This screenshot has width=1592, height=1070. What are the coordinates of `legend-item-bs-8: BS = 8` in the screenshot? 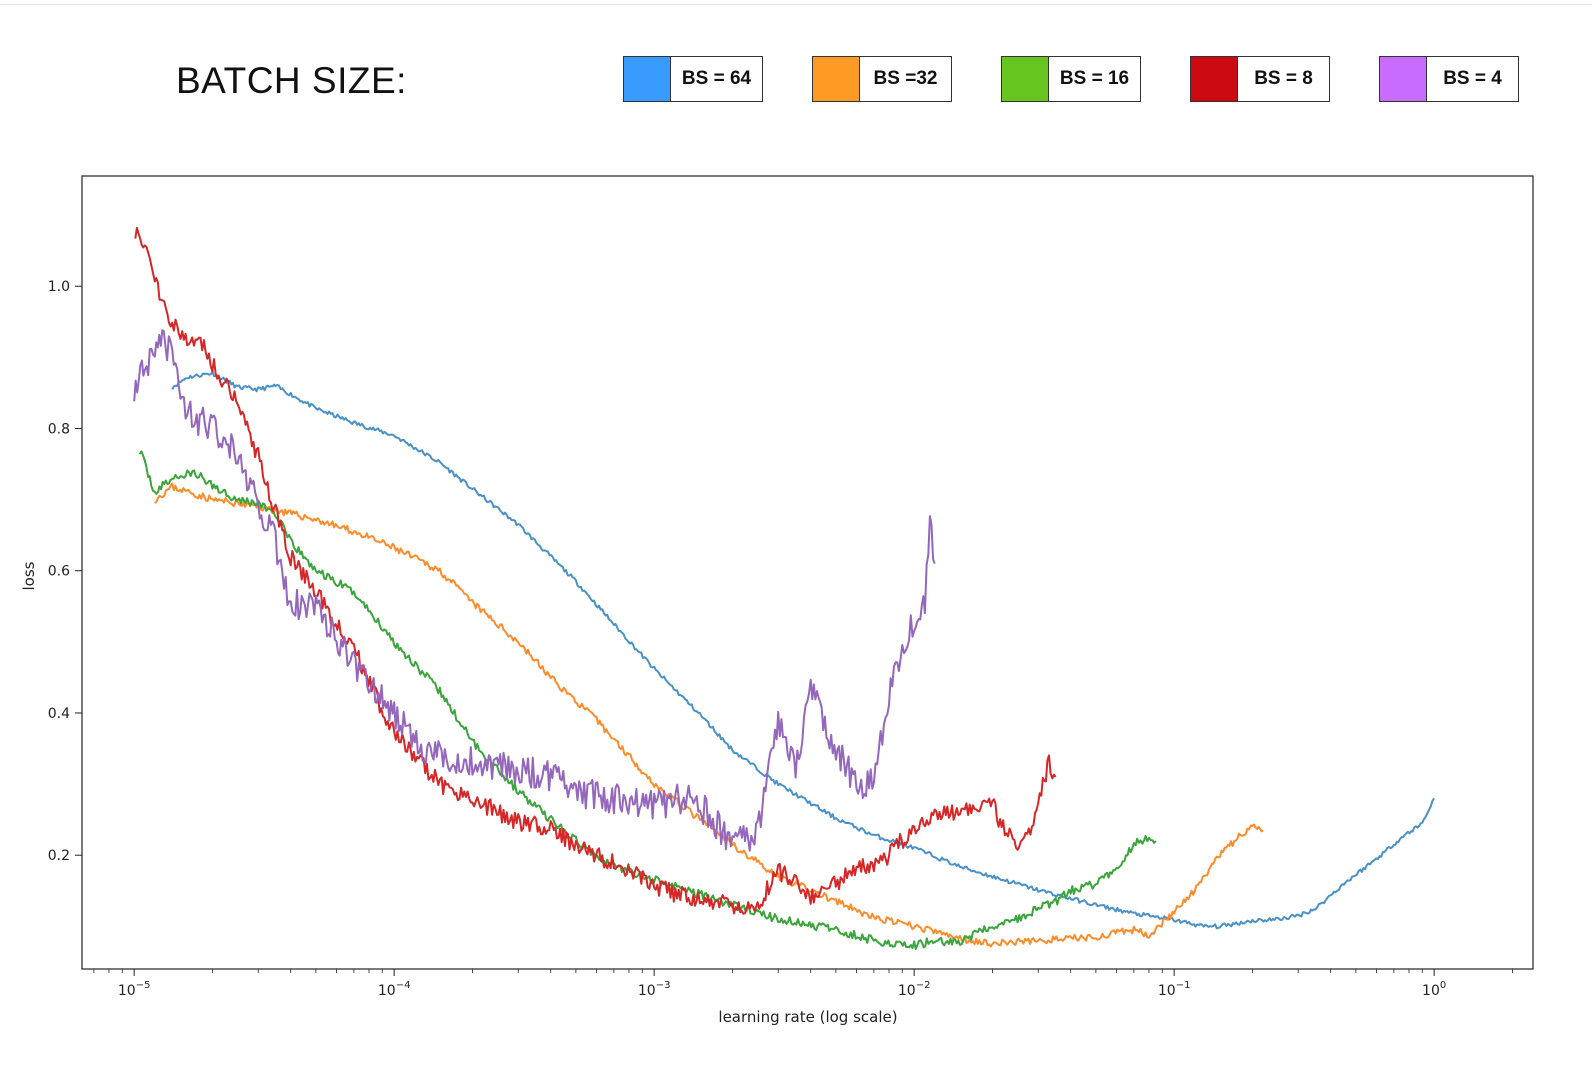 It's located at (1260, 79).